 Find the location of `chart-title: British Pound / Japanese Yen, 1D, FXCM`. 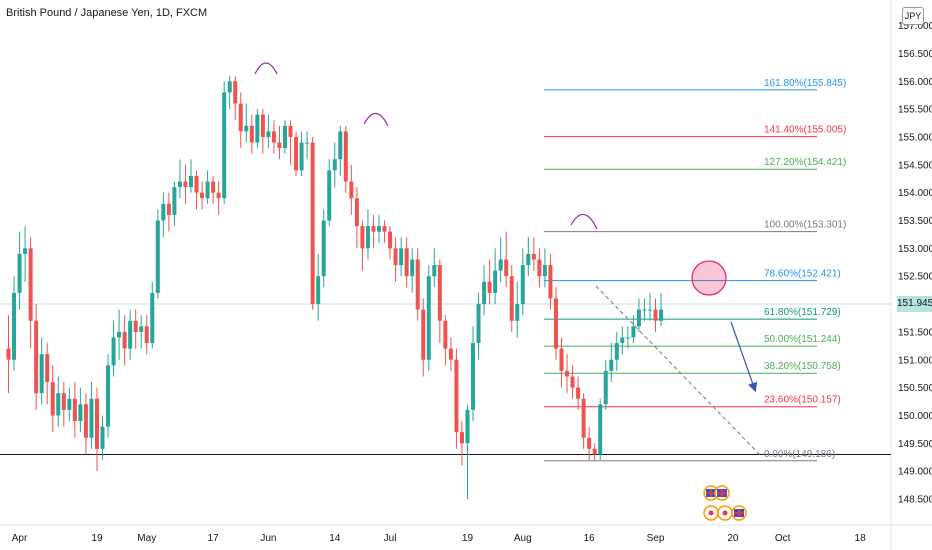

chart-title: British Pound / Japanese Yen, 1D, FXCM is located at coordinates (107, 13).